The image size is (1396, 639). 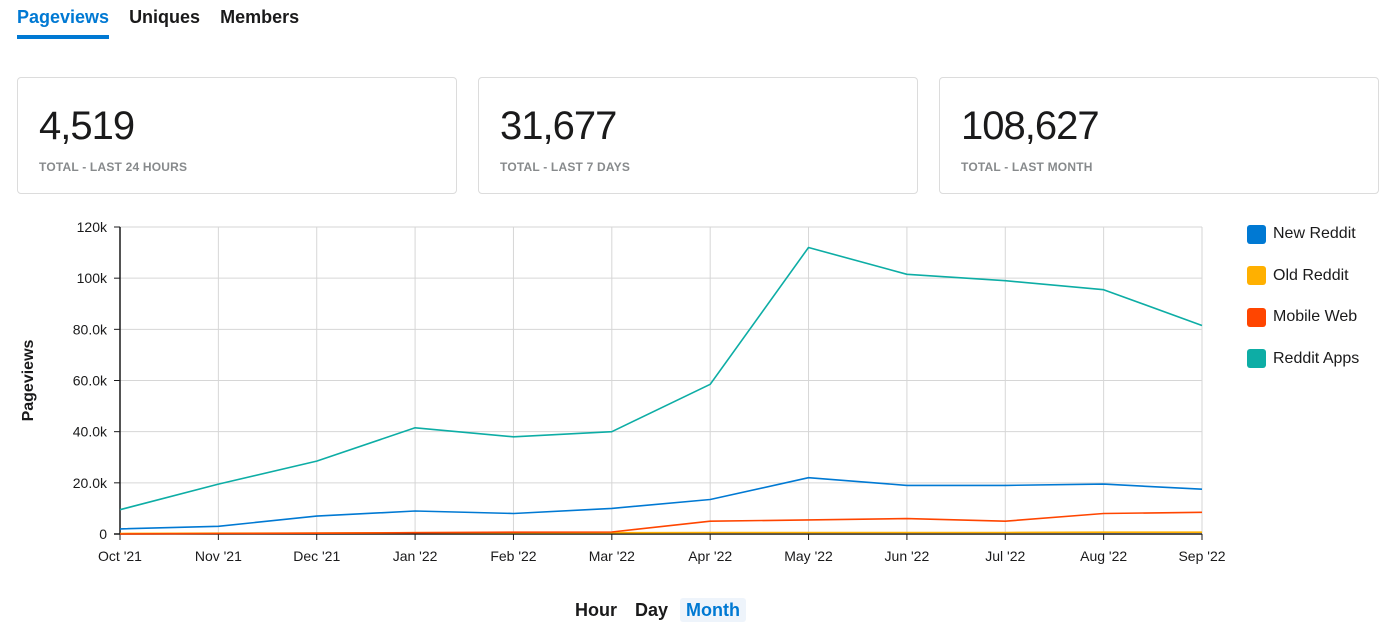 I want to click on legend-item-new-reddit: New Reddit, so click(x=1303, y=234).